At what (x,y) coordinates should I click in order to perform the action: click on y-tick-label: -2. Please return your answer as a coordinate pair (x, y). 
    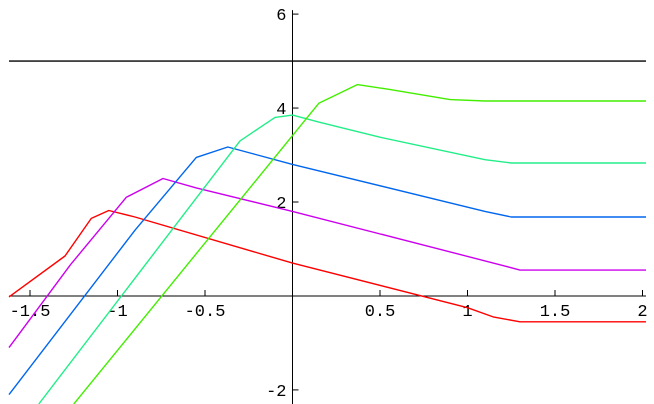
    Looking at the image, I should click on (276, 392).